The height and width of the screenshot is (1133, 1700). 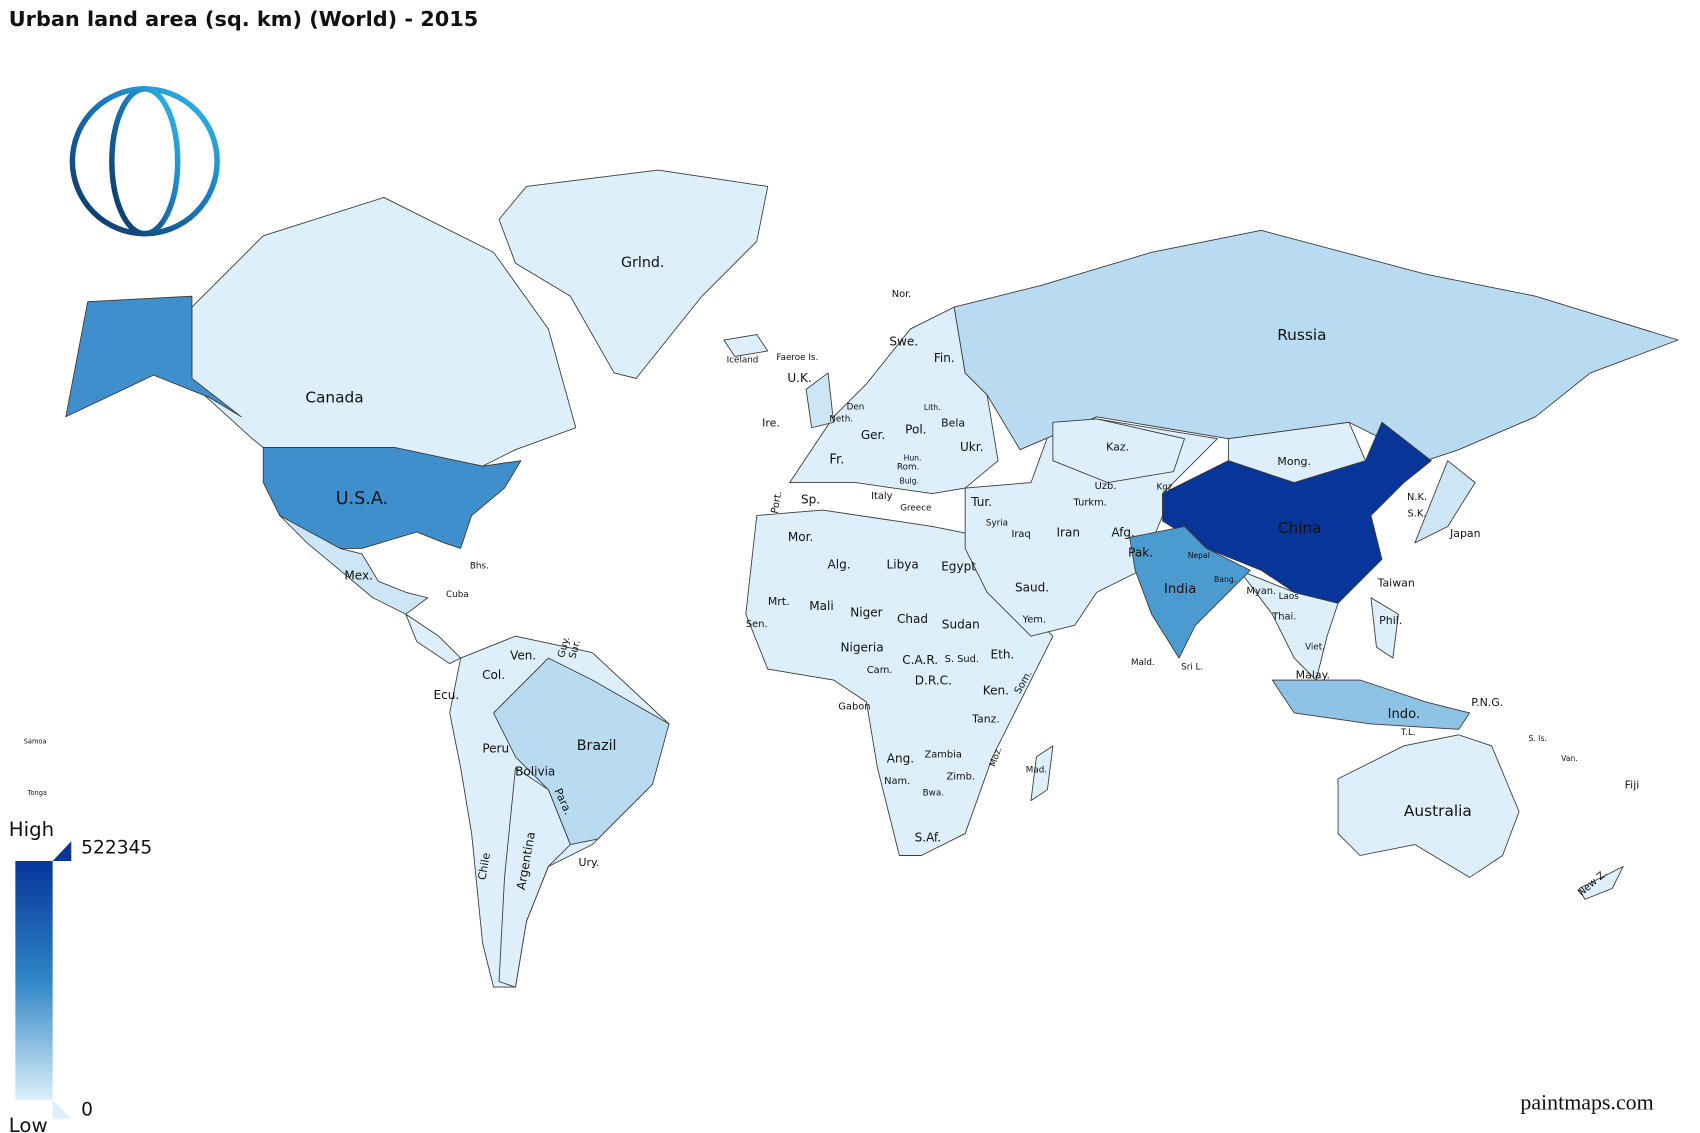 I want to click on place-label: Nam., so click(x=897, y=781).